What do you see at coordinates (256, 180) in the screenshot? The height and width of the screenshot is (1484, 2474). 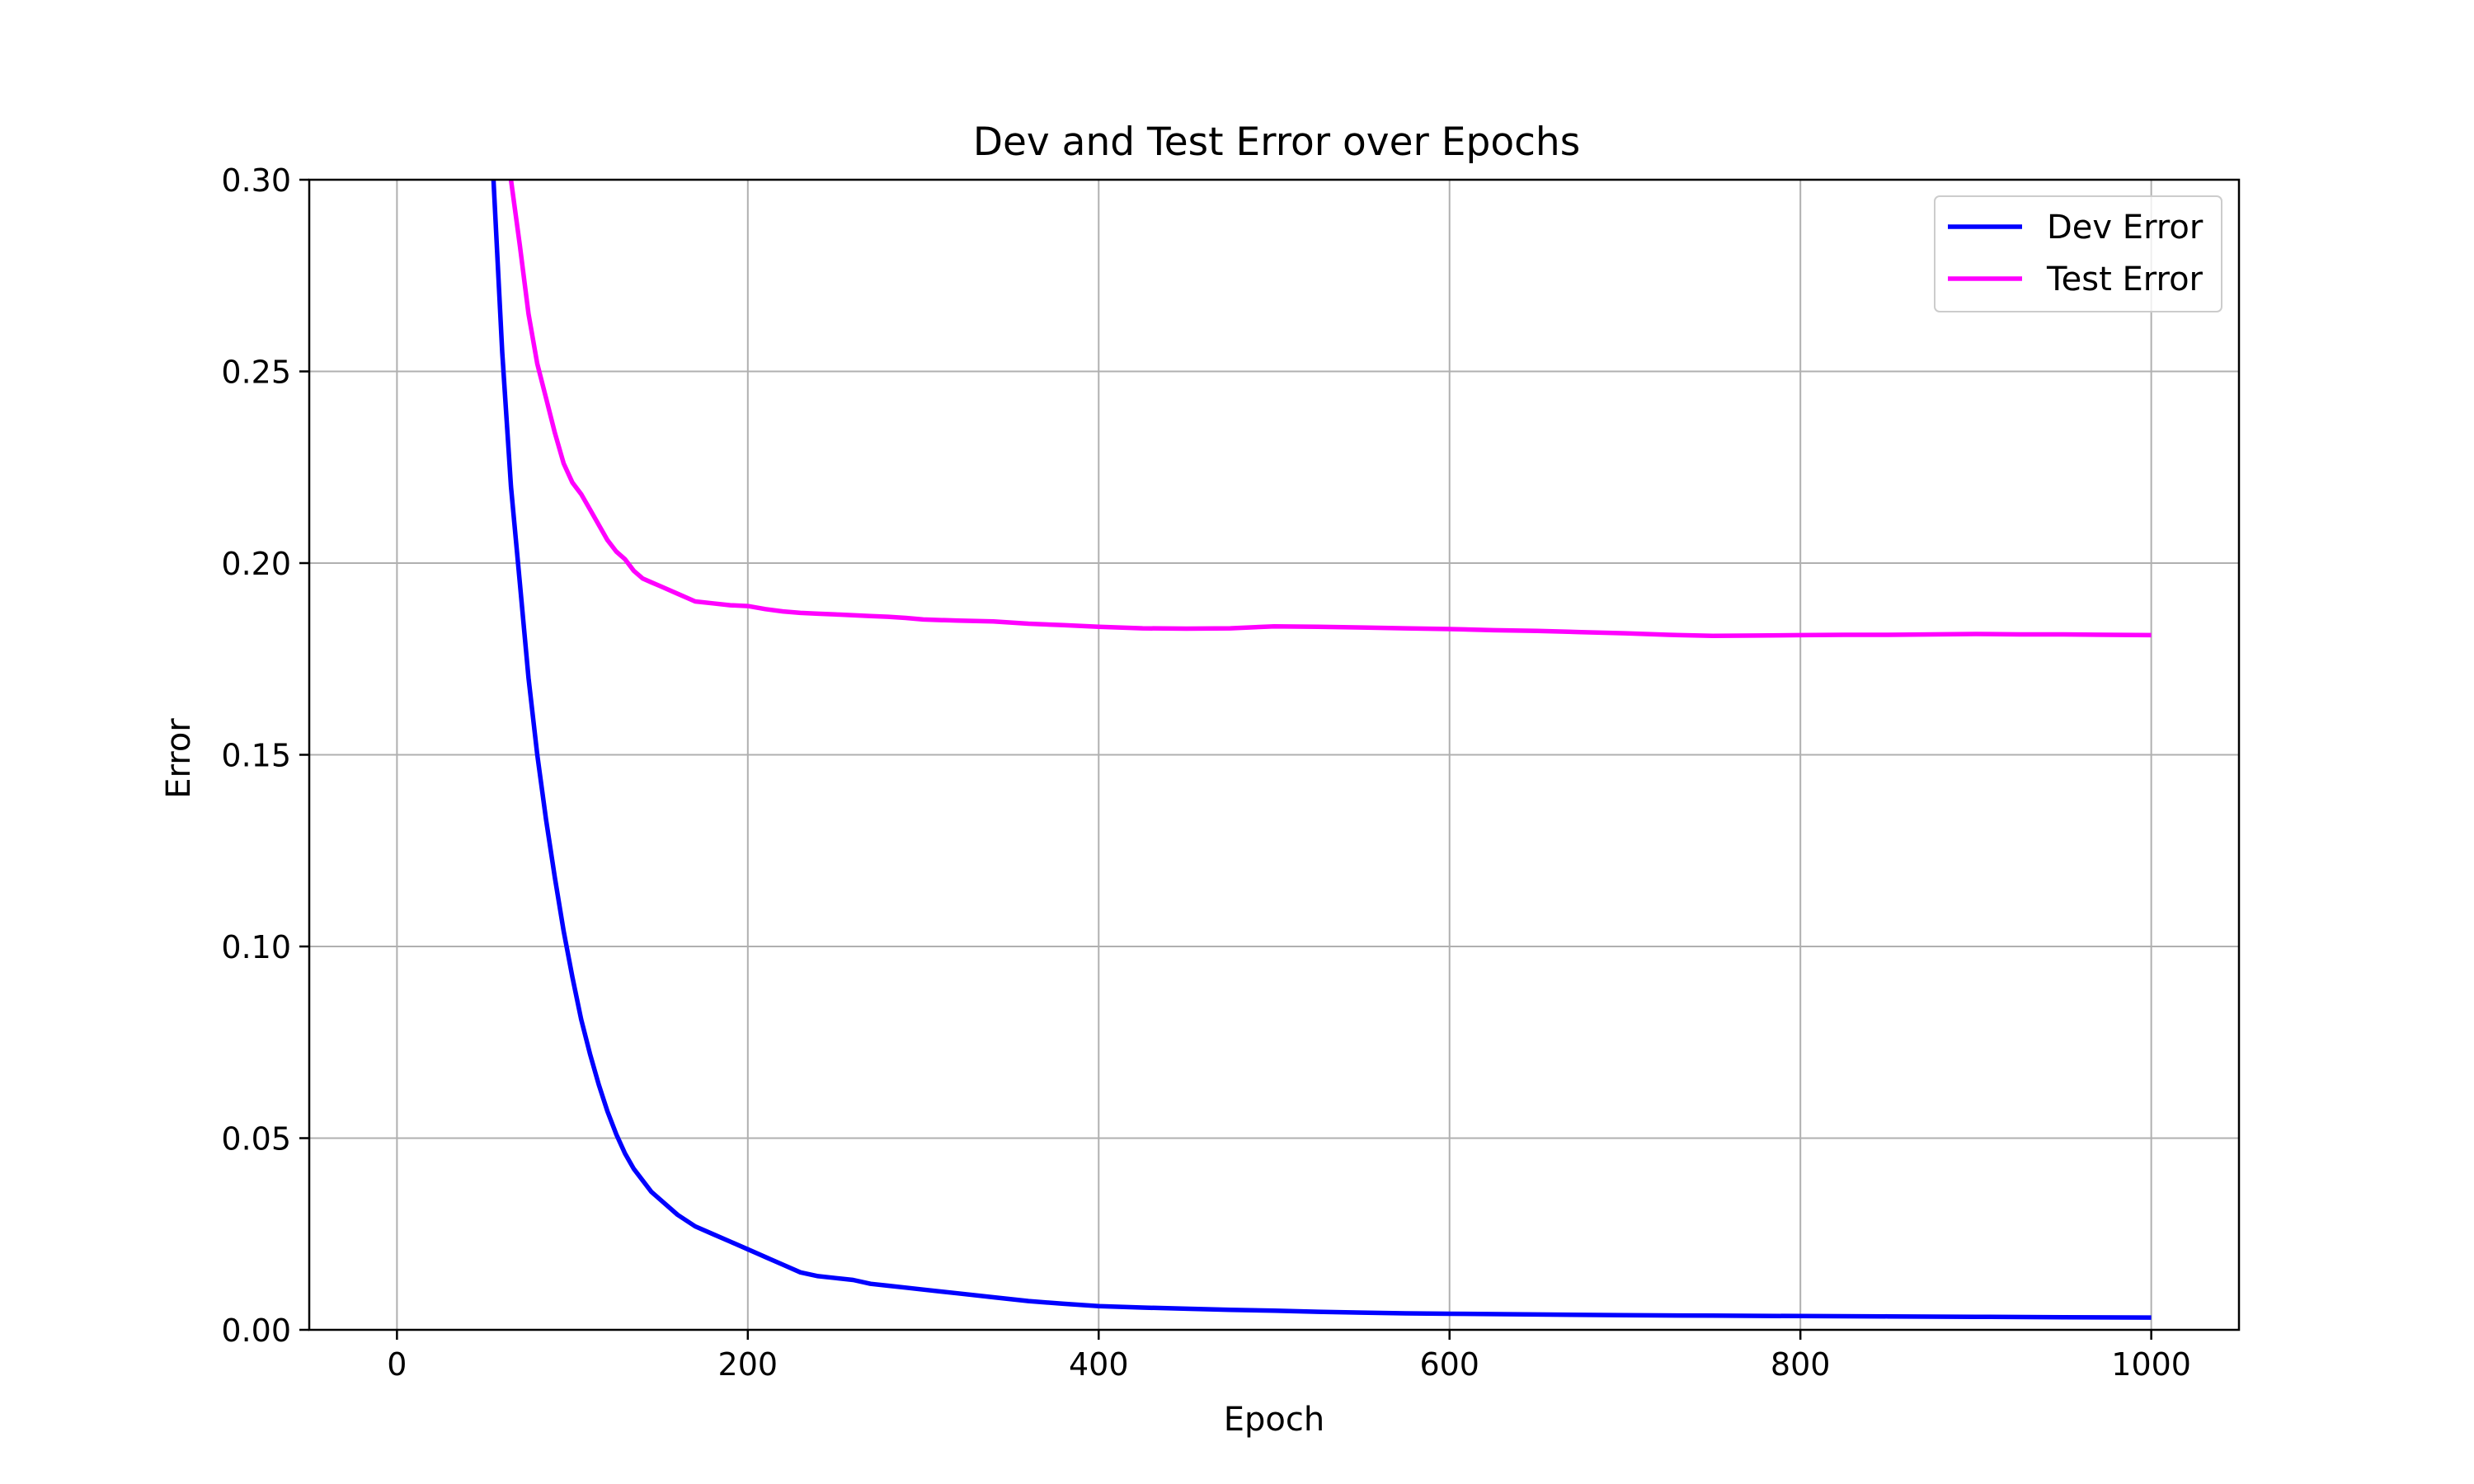 I see `y-tick-label: 0.30` at bounding box center [256, 180].